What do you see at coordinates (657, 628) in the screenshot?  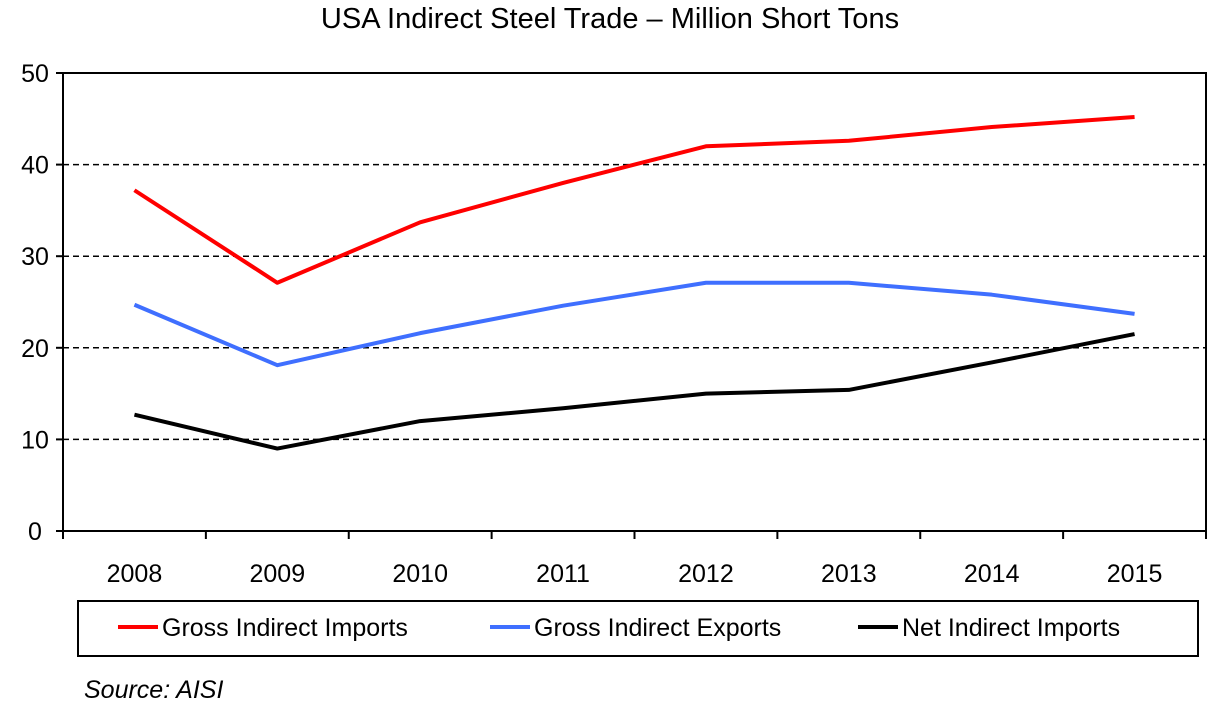 I see `legend-label: Gross Indirect Exports` at bounding box center [657, 628].